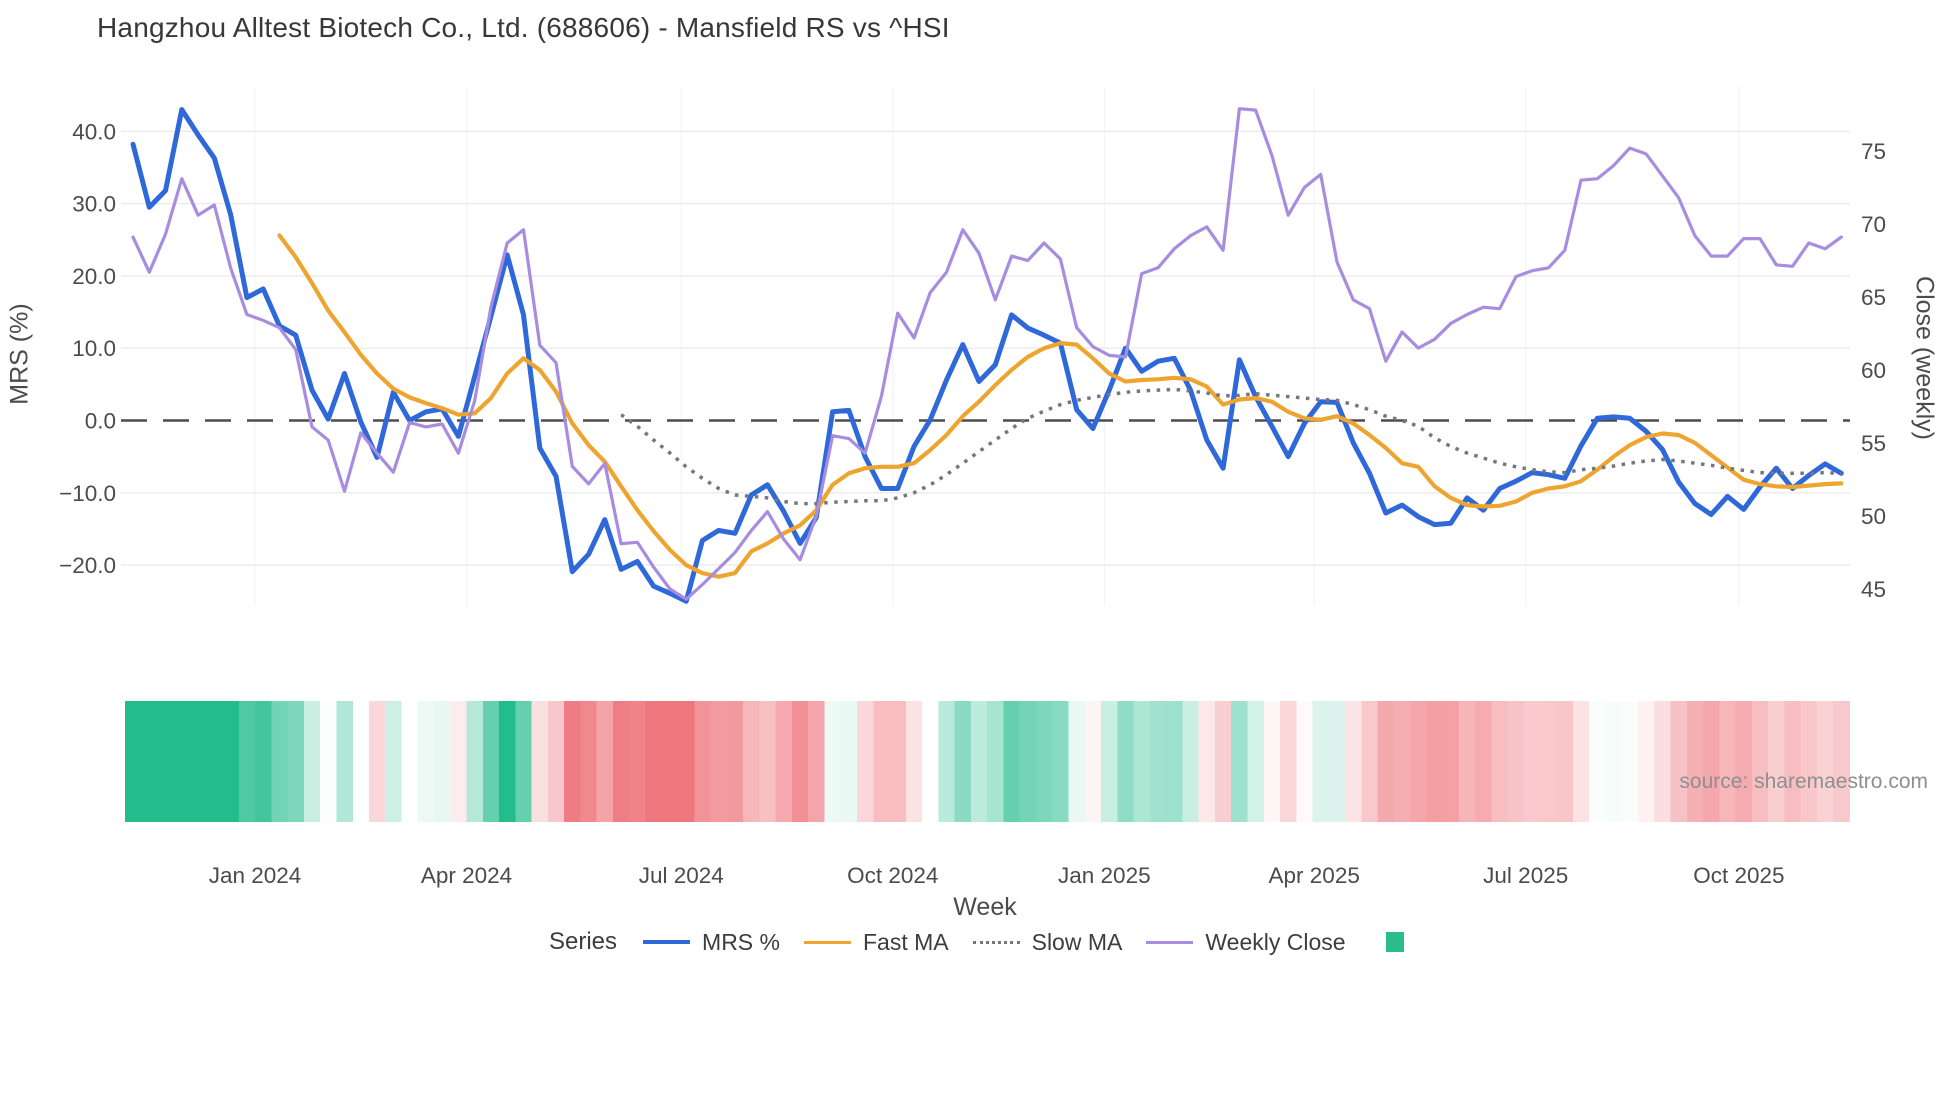 This screenshot has height=1102, width=1960. What do you see at coordinates (1394, 942) in the screenshot?
I see `heatmap-legend-swatch` at bounding box center [1394, 942].